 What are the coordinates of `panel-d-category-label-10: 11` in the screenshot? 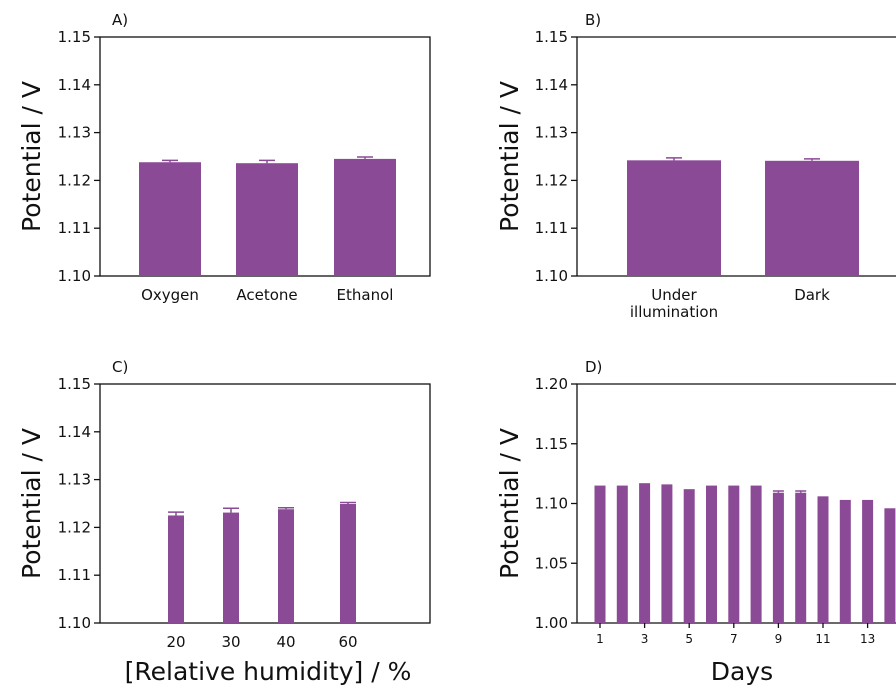 It's located at (822, 639).